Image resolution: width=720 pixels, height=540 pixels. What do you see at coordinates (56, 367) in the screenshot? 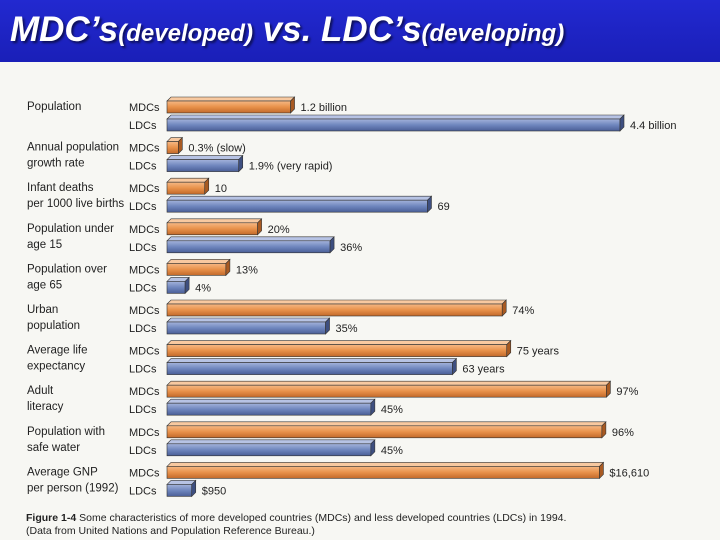
I see `category-label: expectancy` at bounding box center [56, 367].